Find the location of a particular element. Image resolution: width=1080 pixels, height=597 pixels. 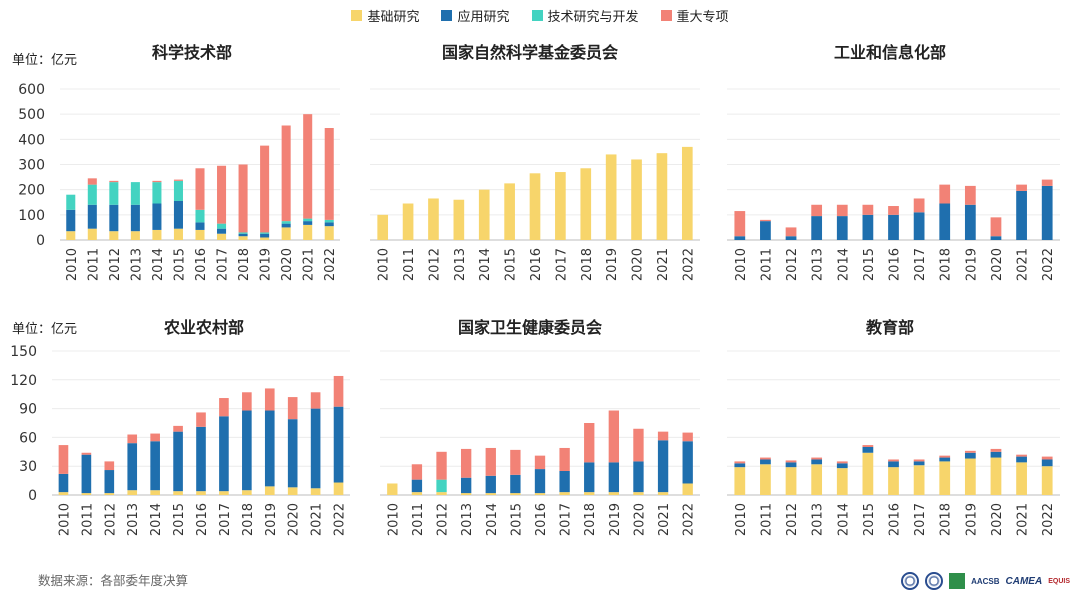

chart-title: 国家卫生健康委员会 is located at coordinates (530, 327).